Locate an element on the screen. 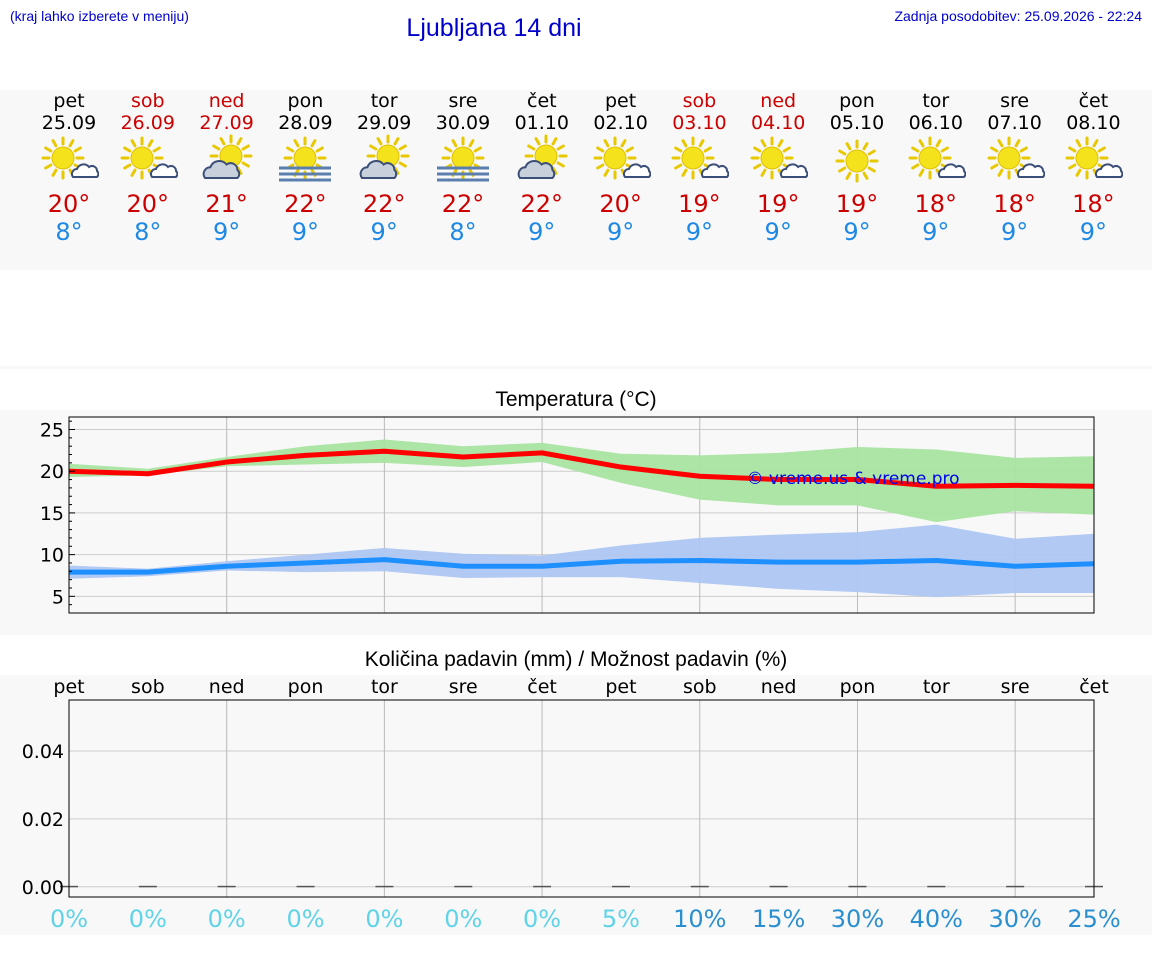 The width and height of the screenshot is (1152, 975). day-column: čet 01.10 22° 9° is located at coordinates (542, 168).